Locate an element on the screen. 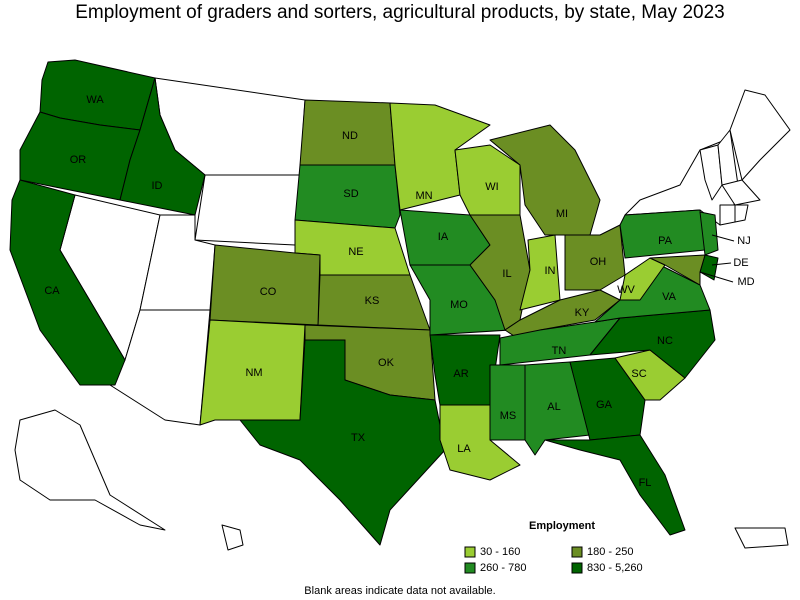 The image size is (800, 600). legend: 30 - 160 180 - 250 260 - 780 830 - 5,260 is located at coordinates (553, 560).